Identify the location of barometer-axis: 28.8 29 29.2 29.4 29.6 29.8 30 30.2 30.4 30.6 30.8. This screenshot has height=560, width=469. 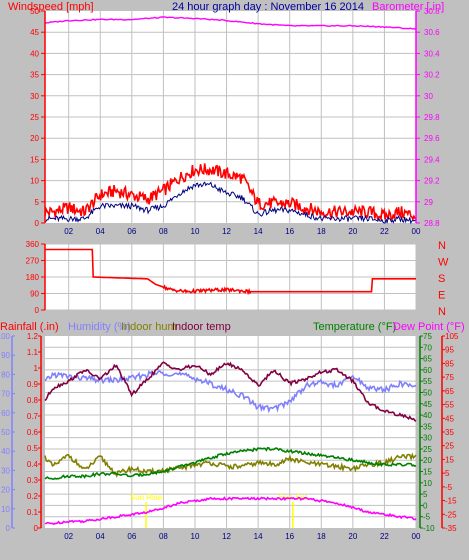
(427, 117).